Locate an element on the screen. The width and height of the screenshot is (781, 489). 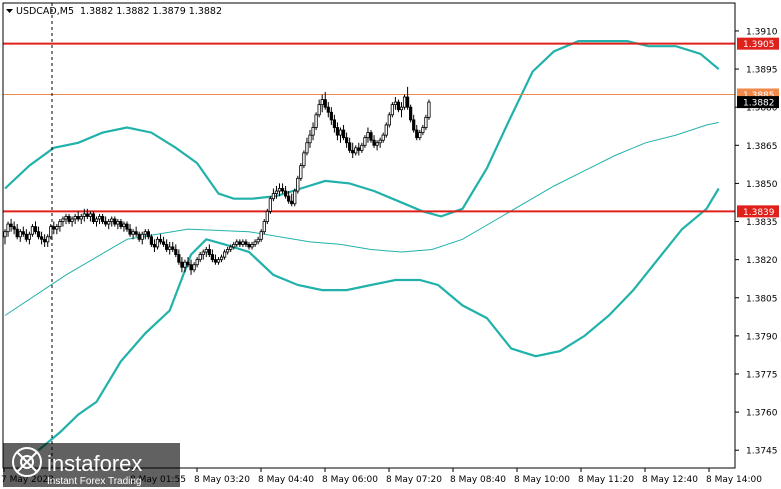
y-tick-label: 1.3760 is located at coordinates (762, 414).